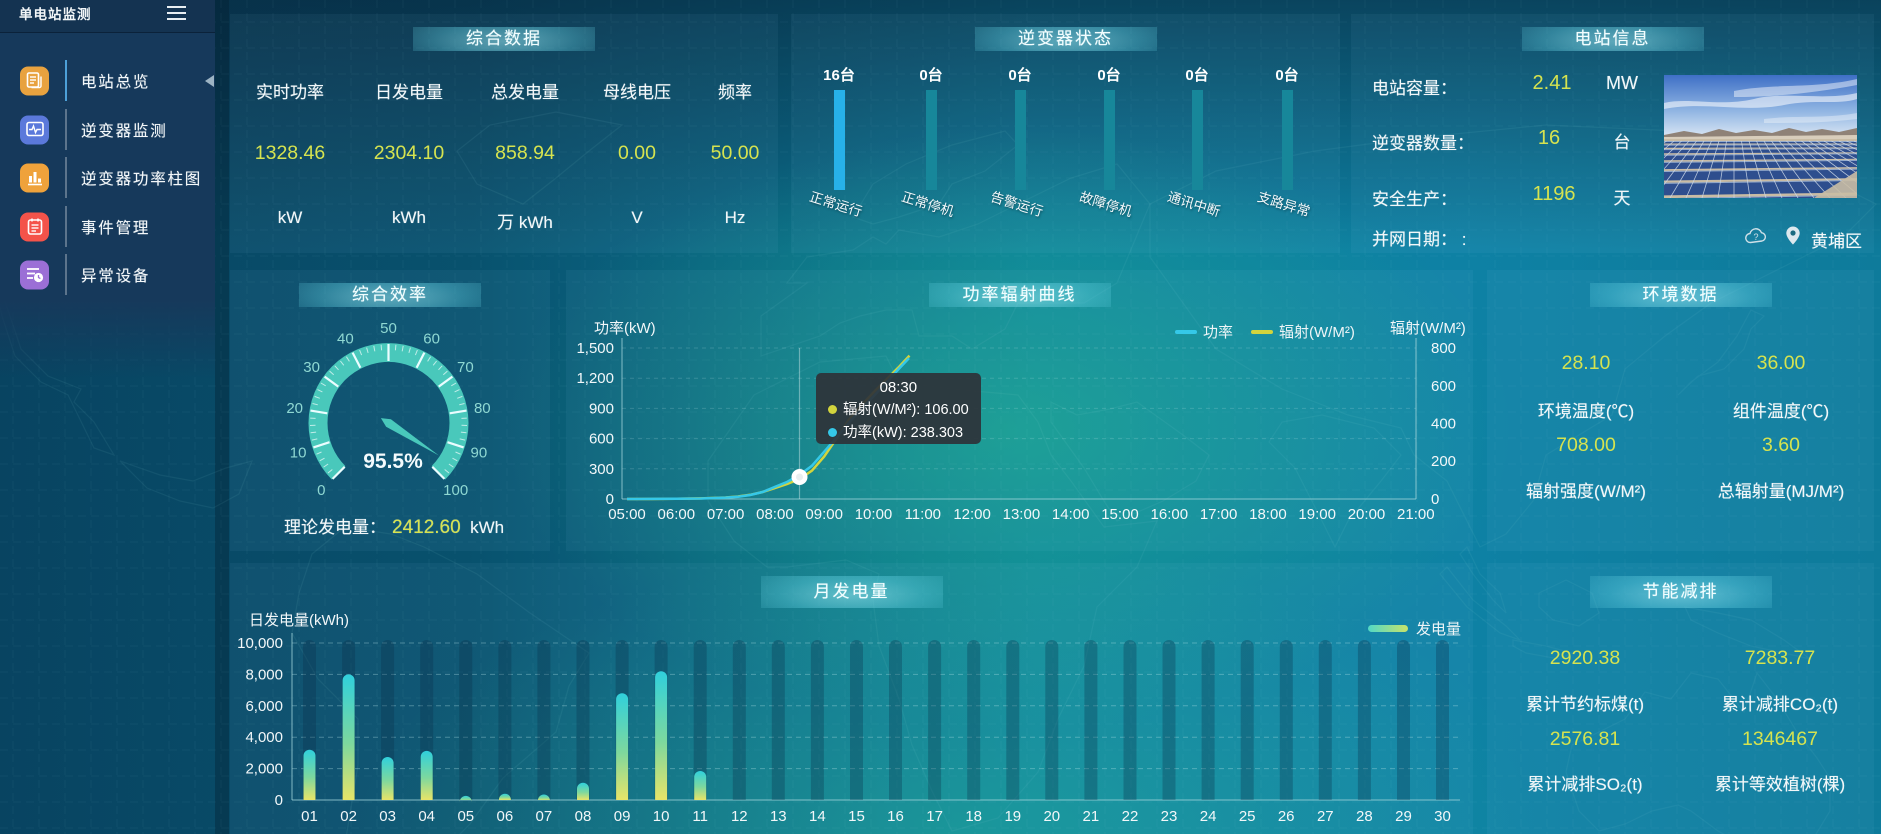 This screenshot has width=1881, height=834. What do you see at coordinates (1367, 514) in the screenshot?
I see `svg-text: 20:00` at bounding box center [1367, 514].